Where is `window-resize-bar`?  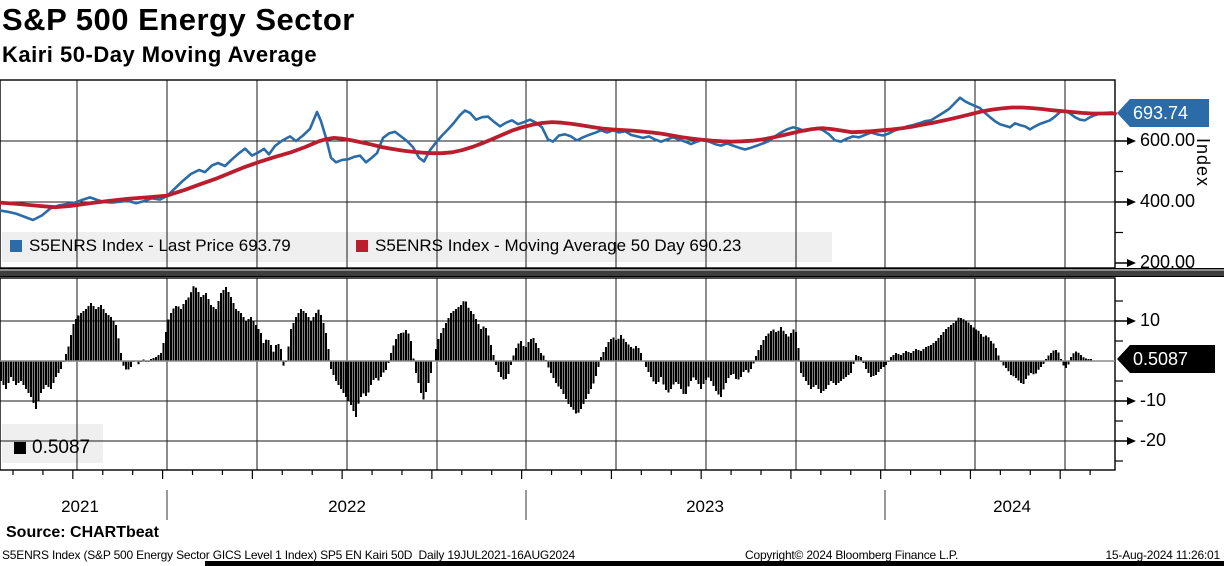
window-resize-bar is located at coordinates (714, 563).